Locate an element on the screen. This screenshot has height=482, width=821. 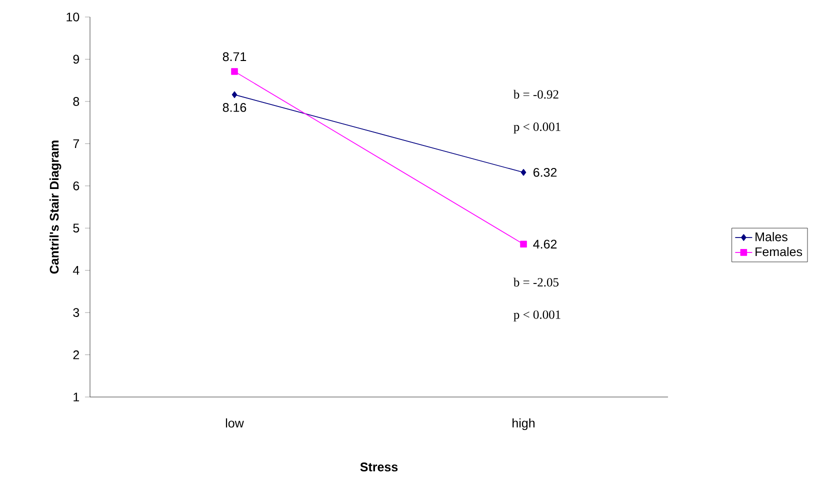
annotation: b = -2.05 is located at coordinates (536, 282).